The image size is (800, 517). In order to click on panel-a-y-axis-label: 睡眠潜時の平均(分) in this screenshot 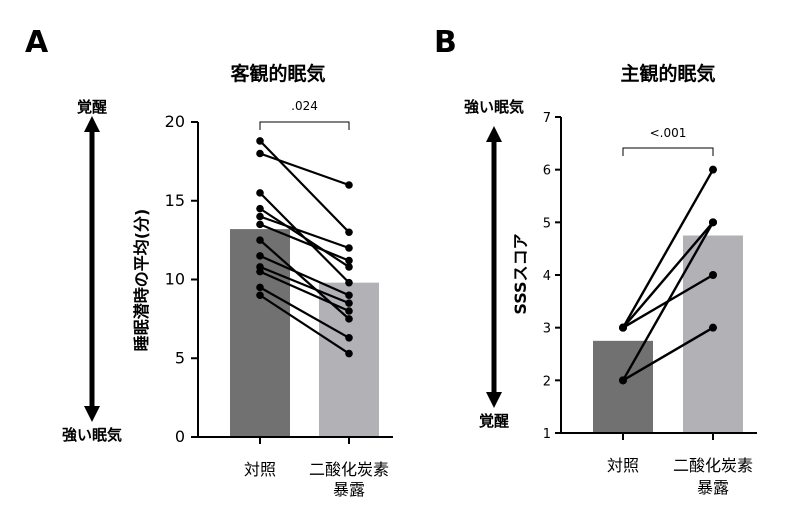, I will do `click(141, 280)`.